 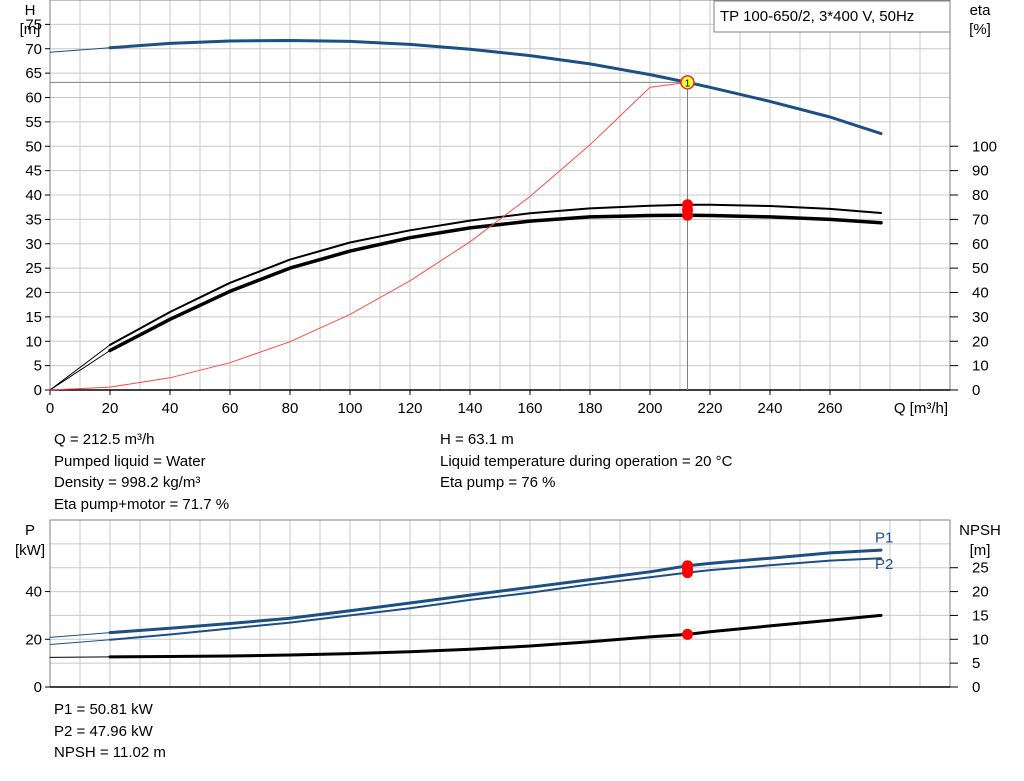 What do you see at coordinates (33, 244) in the screenshot?
I see `y-left-tick-label: 30` at bounding box center [33, 244].